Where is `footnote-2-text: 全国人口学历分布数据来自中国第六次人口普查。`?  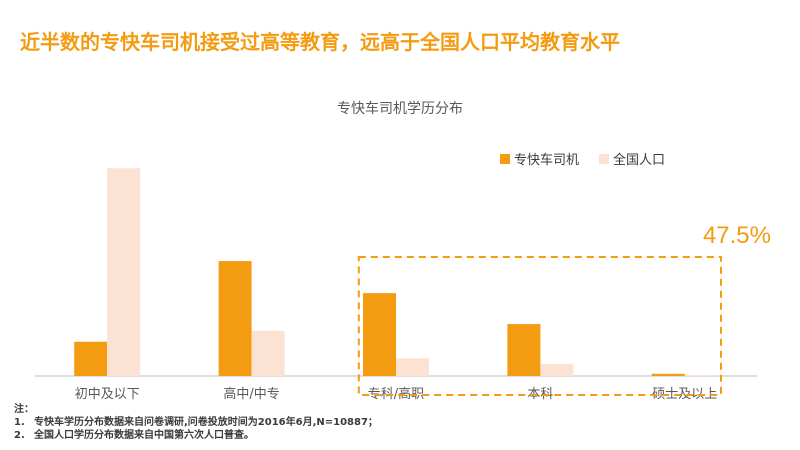
footnote-2-text: 全国人口学历分布数据来自中国第六次人口普查。 is located at coordinates (144, 435).